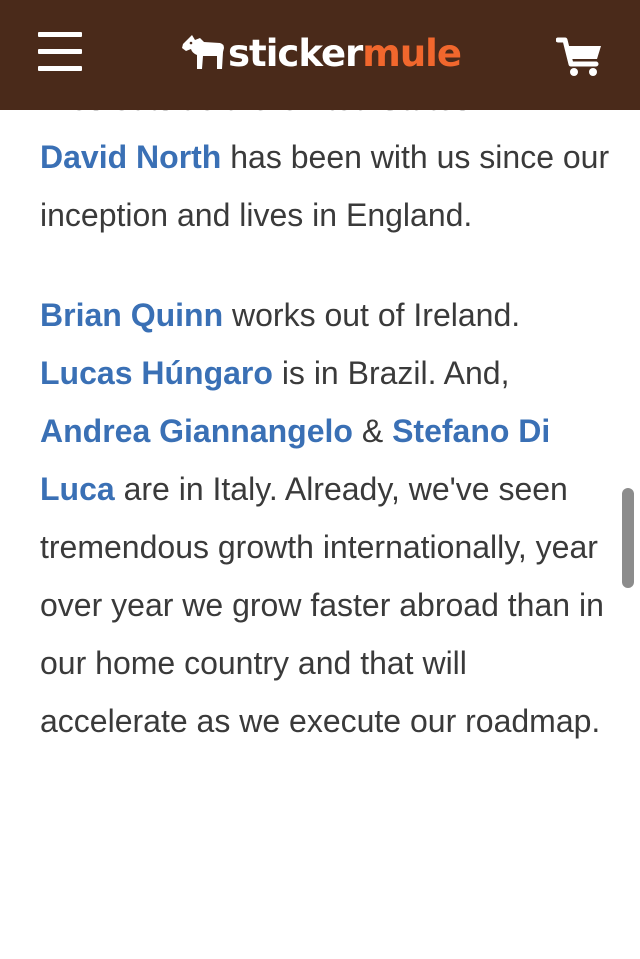 The image size is (640, 959). What do you see at coordinates (372, 431) in the screenshot?
I see `paragraph-2-text-3: &` at bounding box center [372, 431].